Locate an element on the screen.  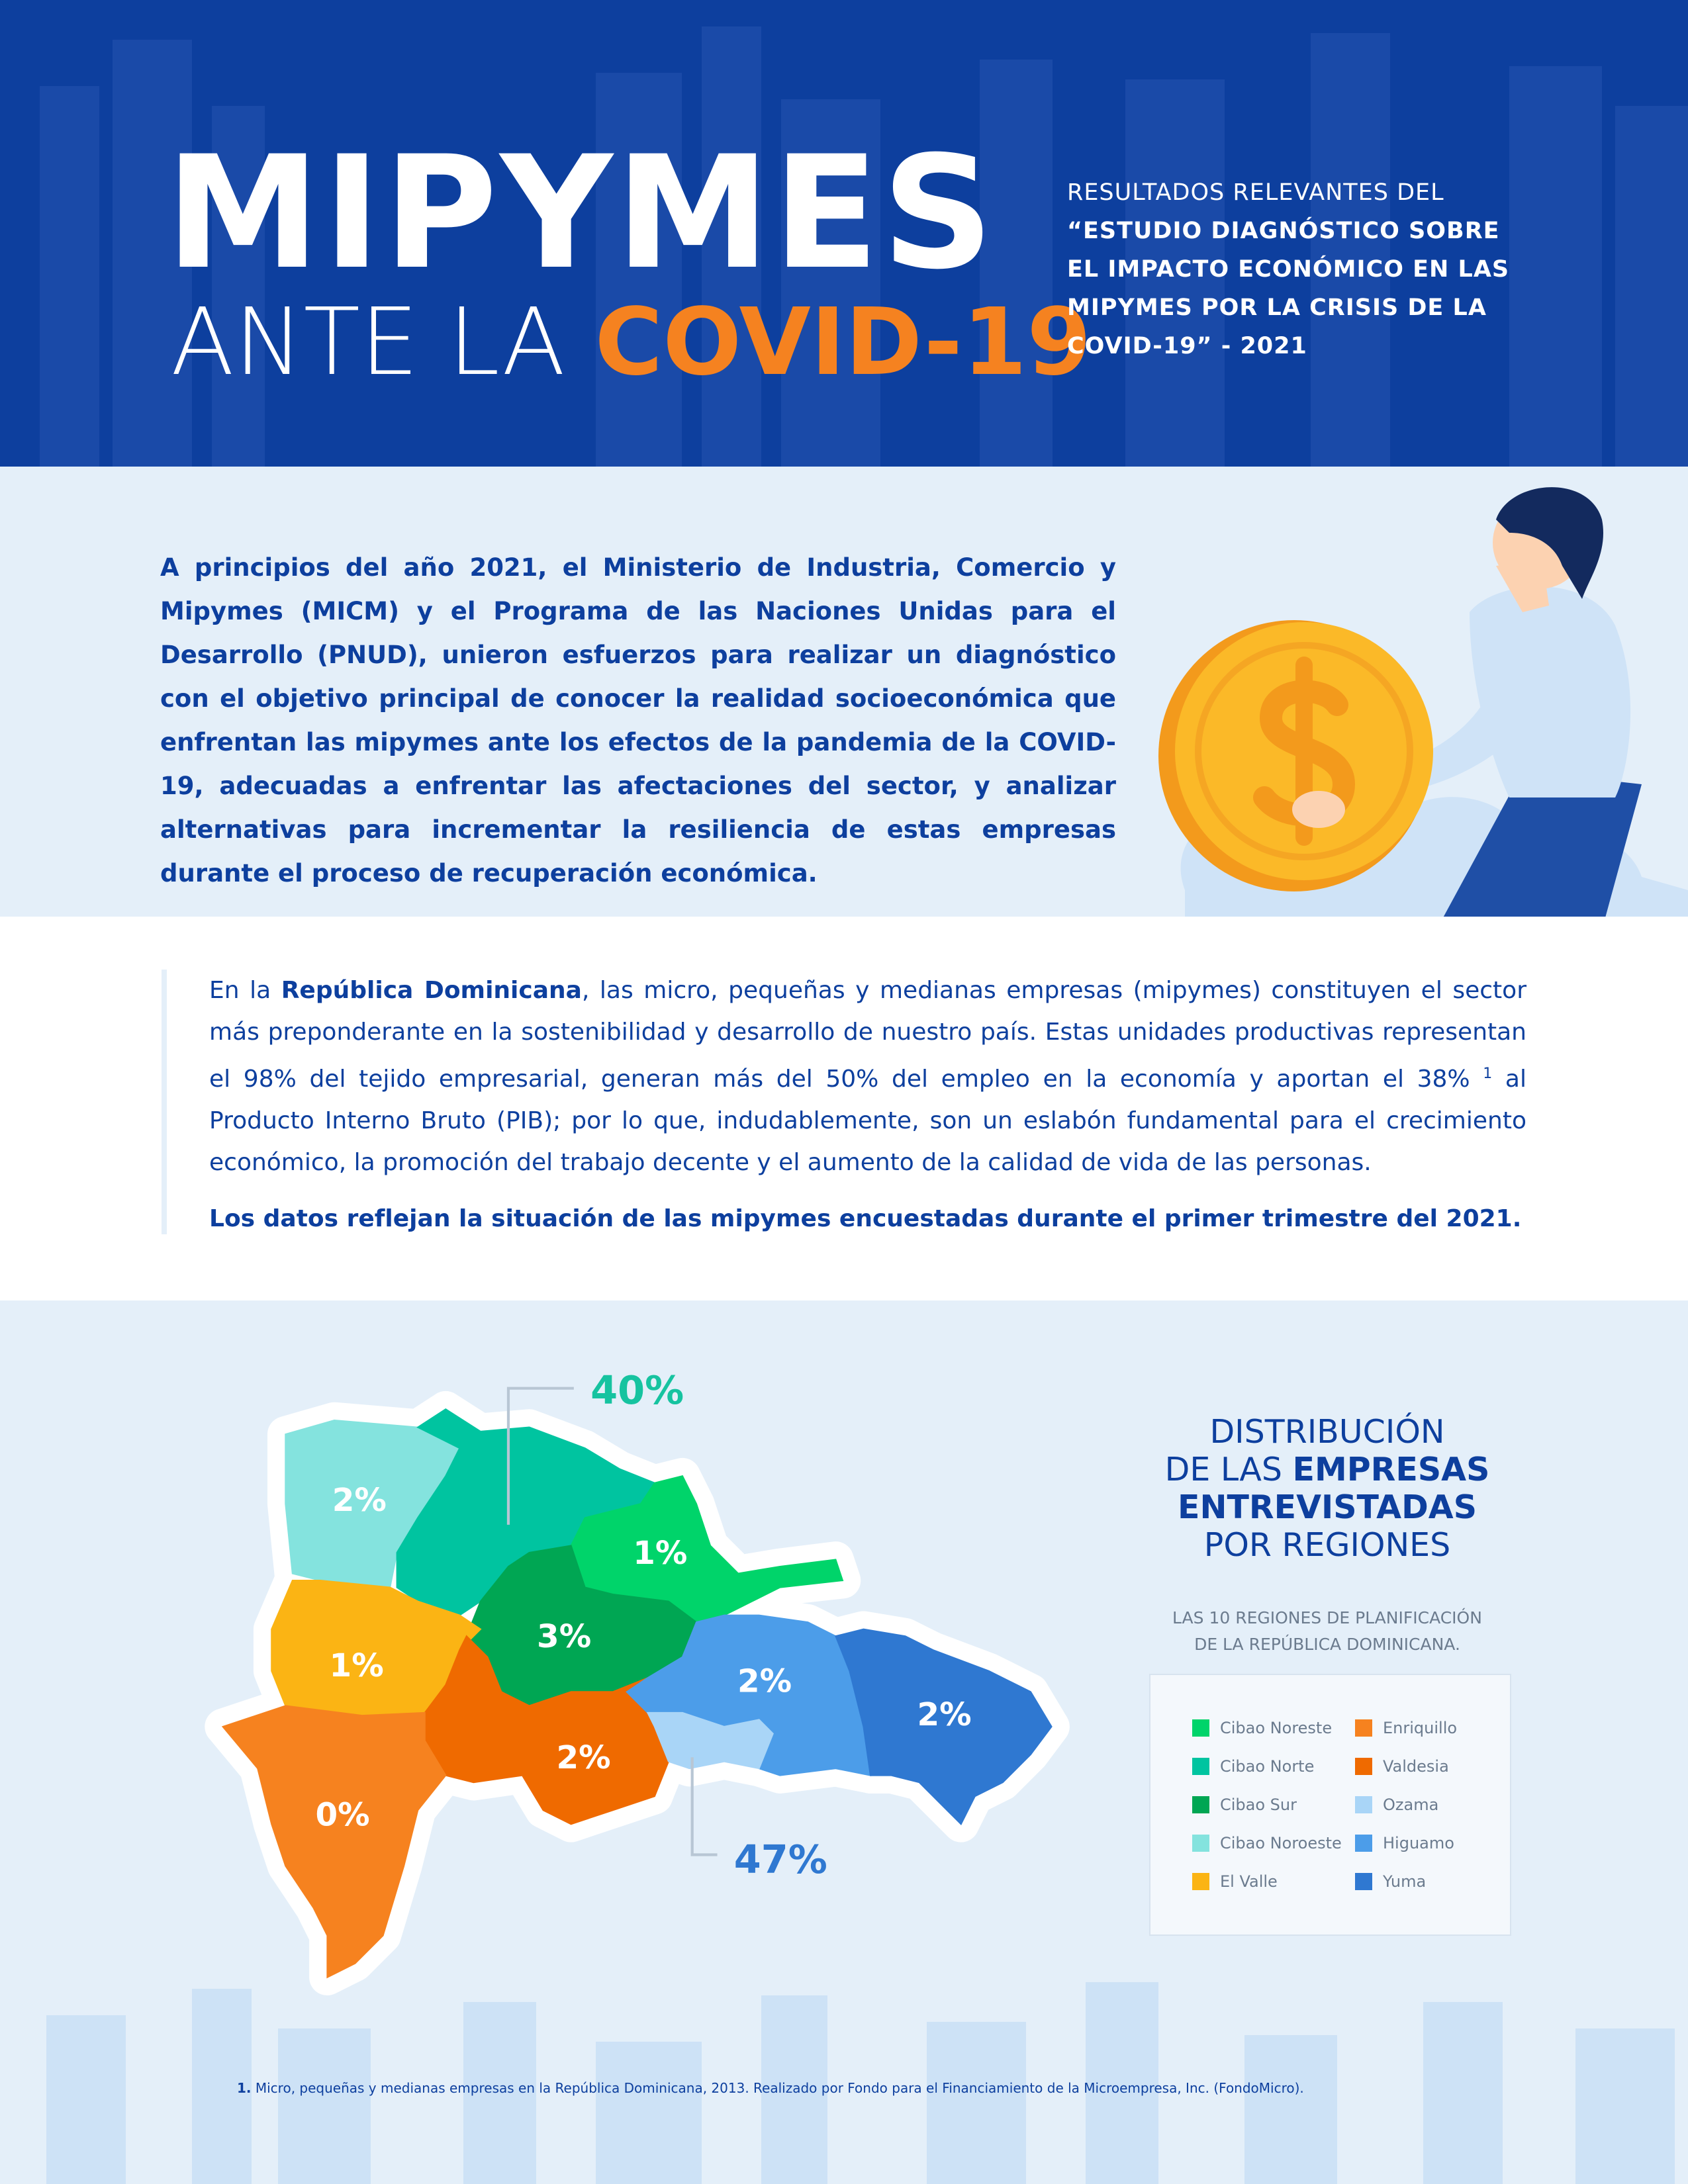
title-highlight: COVID-19 is located at coordinates (843, 343).